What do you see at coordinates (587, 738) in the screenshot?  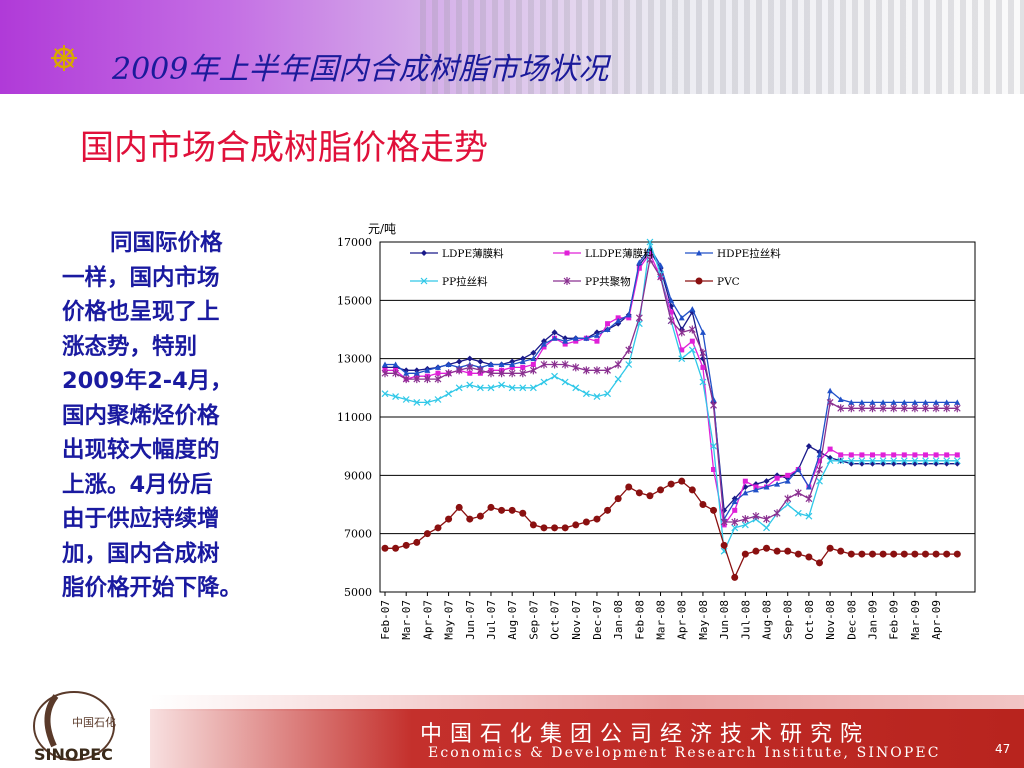 I see `footer-band` at bounding box center [587, 738].